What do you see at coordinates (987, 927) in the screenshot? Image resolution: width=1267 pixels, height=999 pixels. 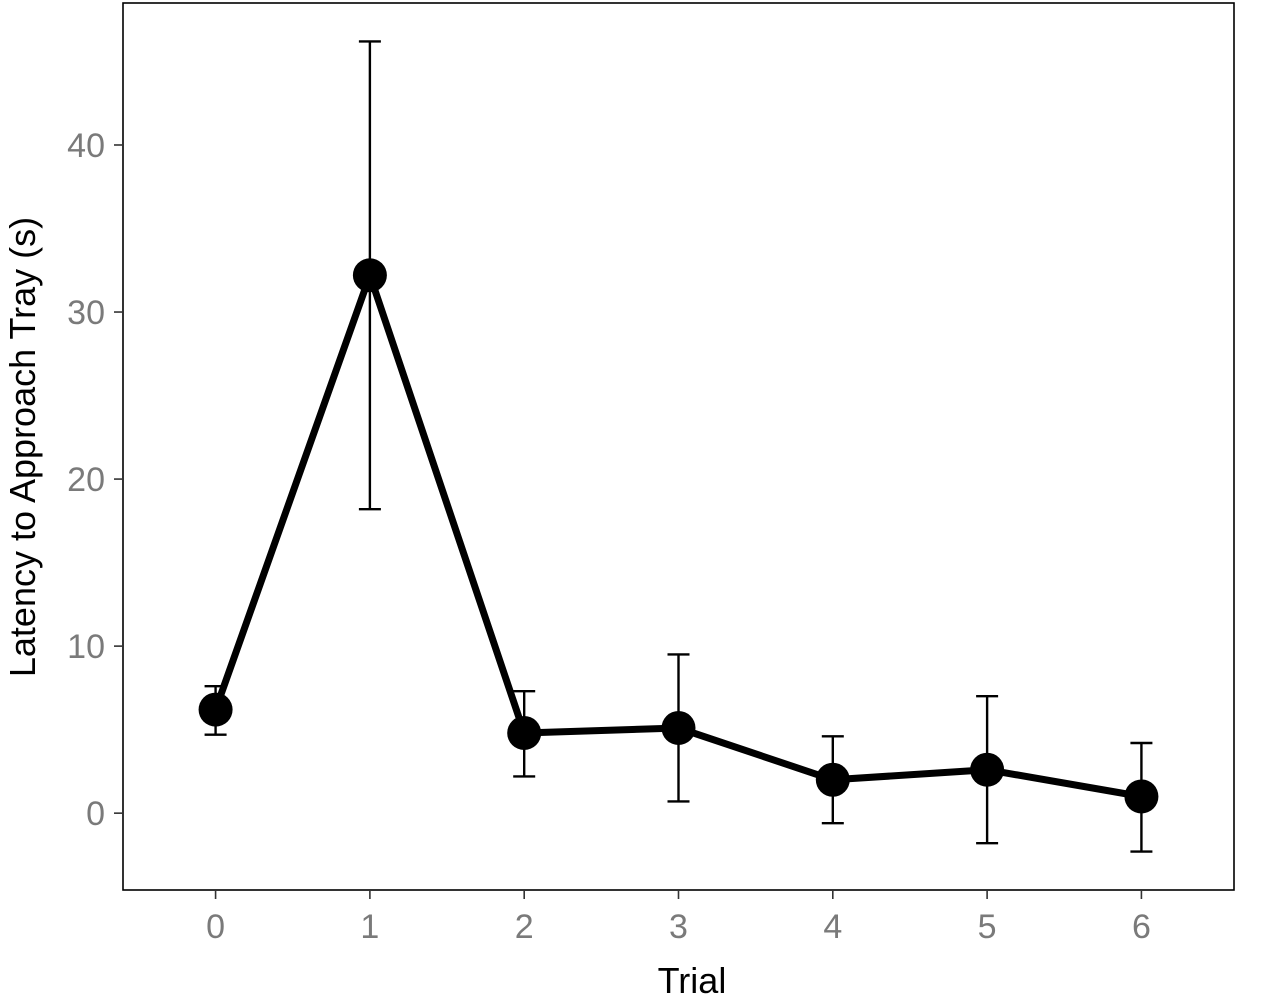 I see `x-tick-label-5: 5` at bounding box center [987, 927].